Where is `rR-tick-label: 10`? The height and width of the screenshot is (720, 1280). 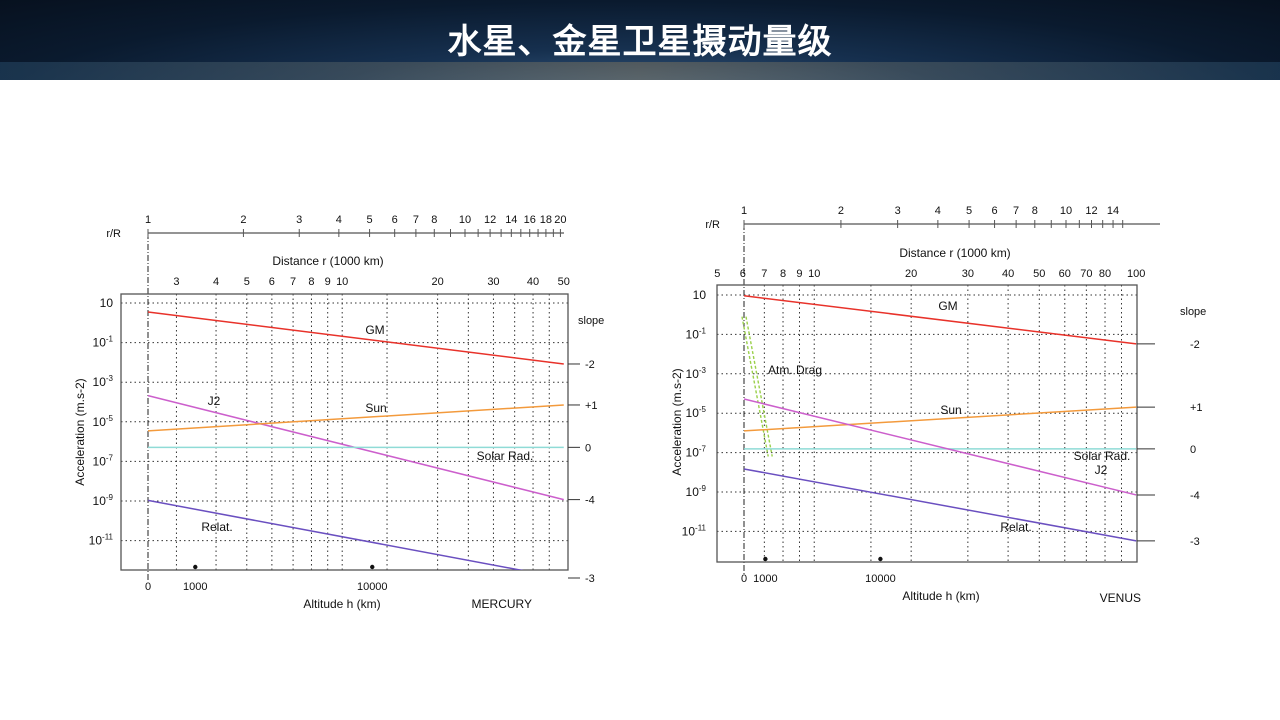
rR-tick-label: 10 is located at coordinates (465, 220).